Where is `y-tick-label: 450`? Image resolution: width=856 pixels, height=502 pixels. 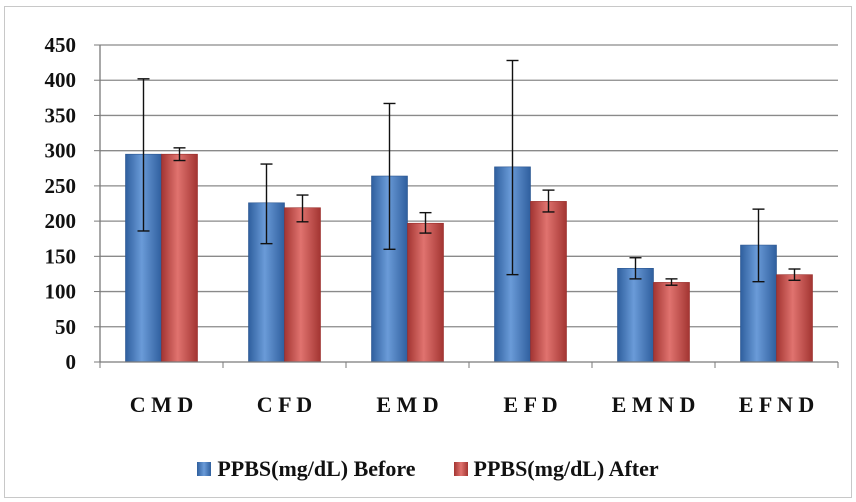
y-tick-label: 450 is located at coordinates (61, 45).